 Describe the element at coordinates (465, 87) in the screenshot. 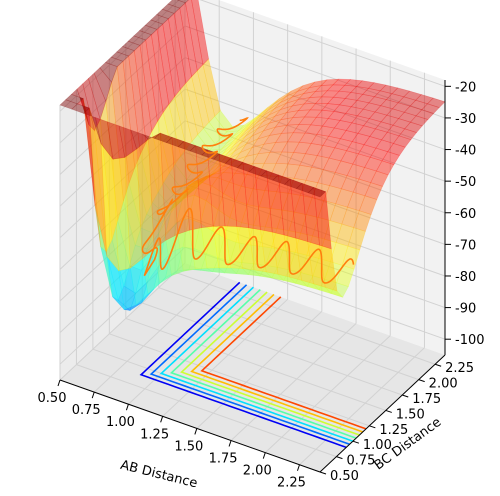

I see `z-tick-label: -20` at that location.